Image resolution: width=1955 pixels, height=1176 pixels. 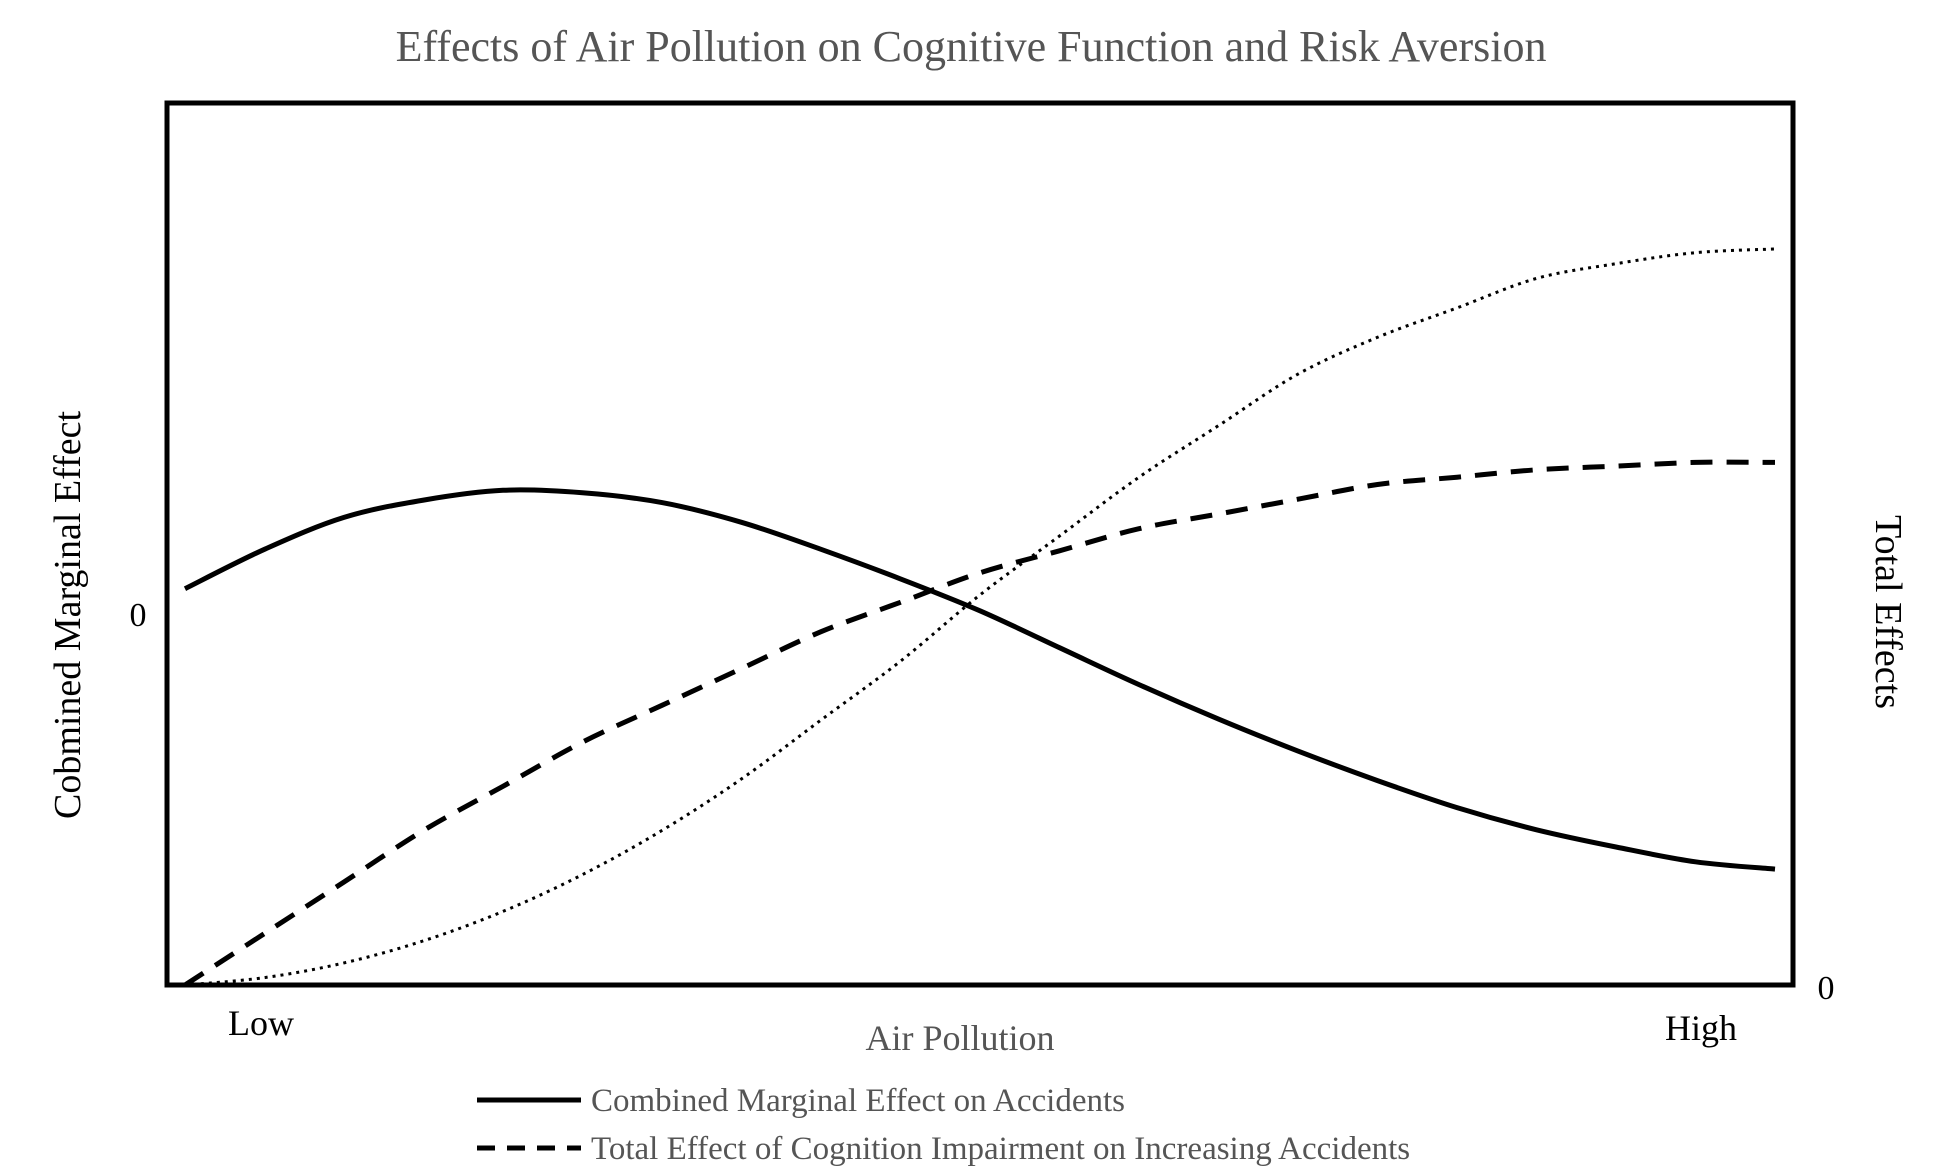 I want to click on y-axis-label-right: Total Effects, so click(x=1888, y=612).